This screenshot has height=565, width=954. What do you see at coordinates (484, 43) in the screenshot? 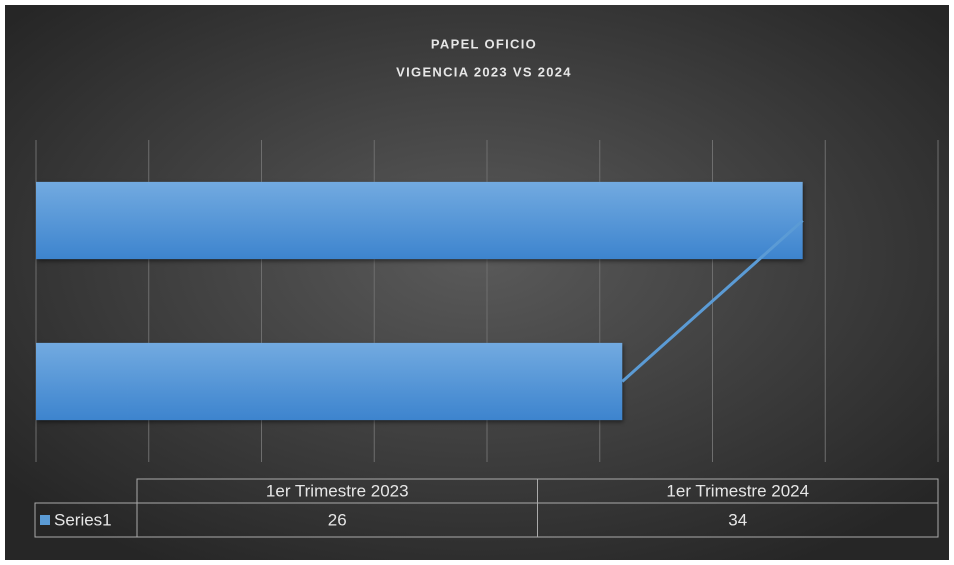
I see `chart-title: PAPEL OFICIO` at bounding box center [484, 43].